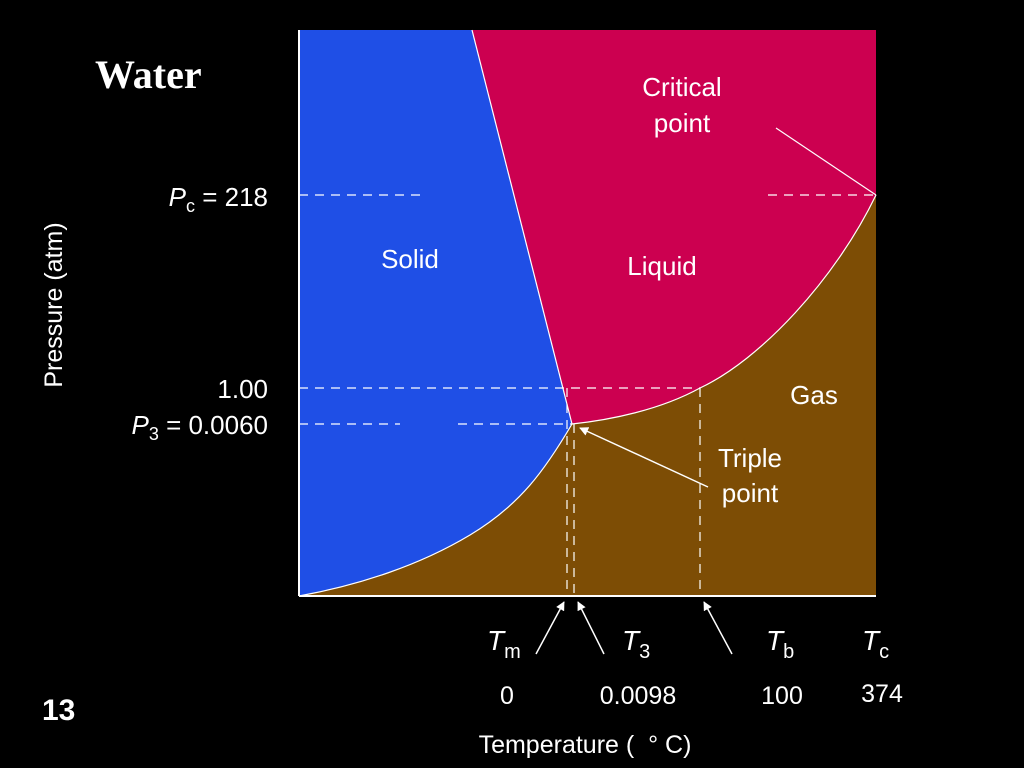 This screenshot has width=1024, height=768. I want to click on tc-letter: T, so click(871, 640).